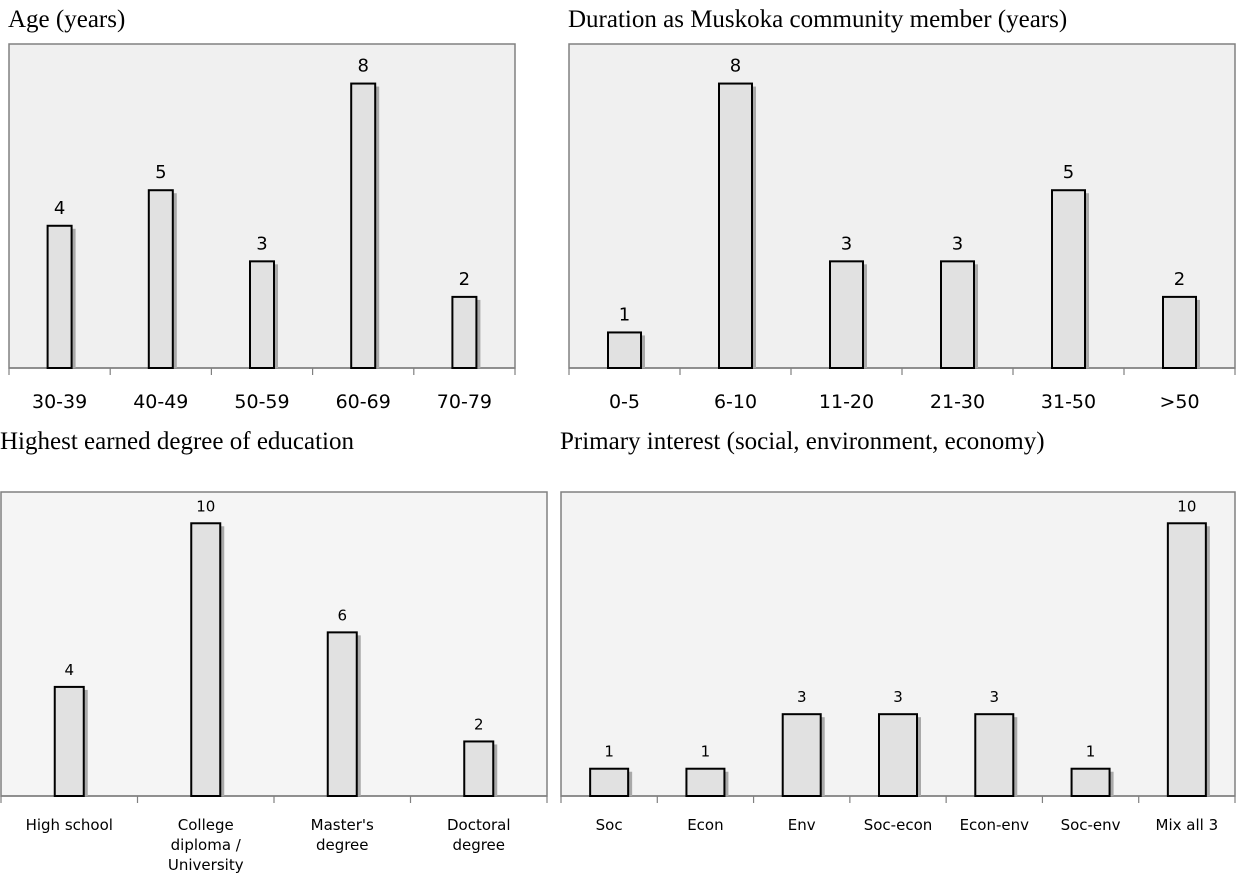 The image size is (1237, 892). I want to click on x-tick-label: 30-39, so click(59, 402).